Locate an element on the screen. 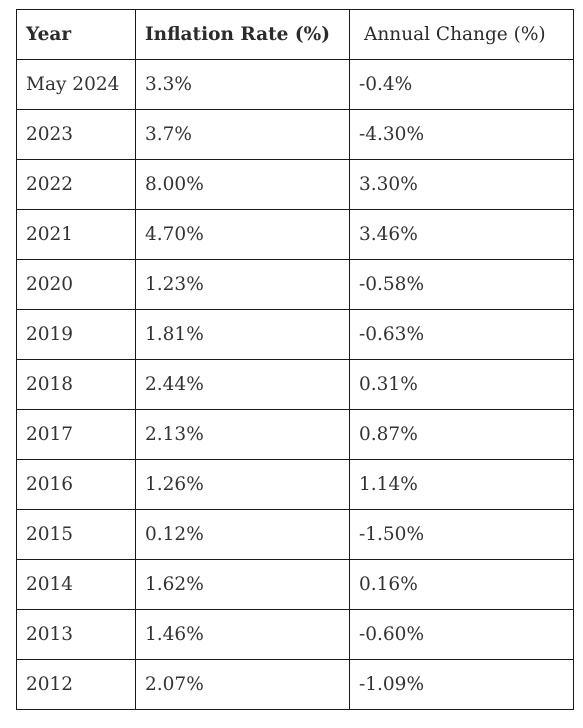 The height and width of the screenshot is (728, 583). cell-inflation-rate: 4.70% is located at coordinates (242, 234).